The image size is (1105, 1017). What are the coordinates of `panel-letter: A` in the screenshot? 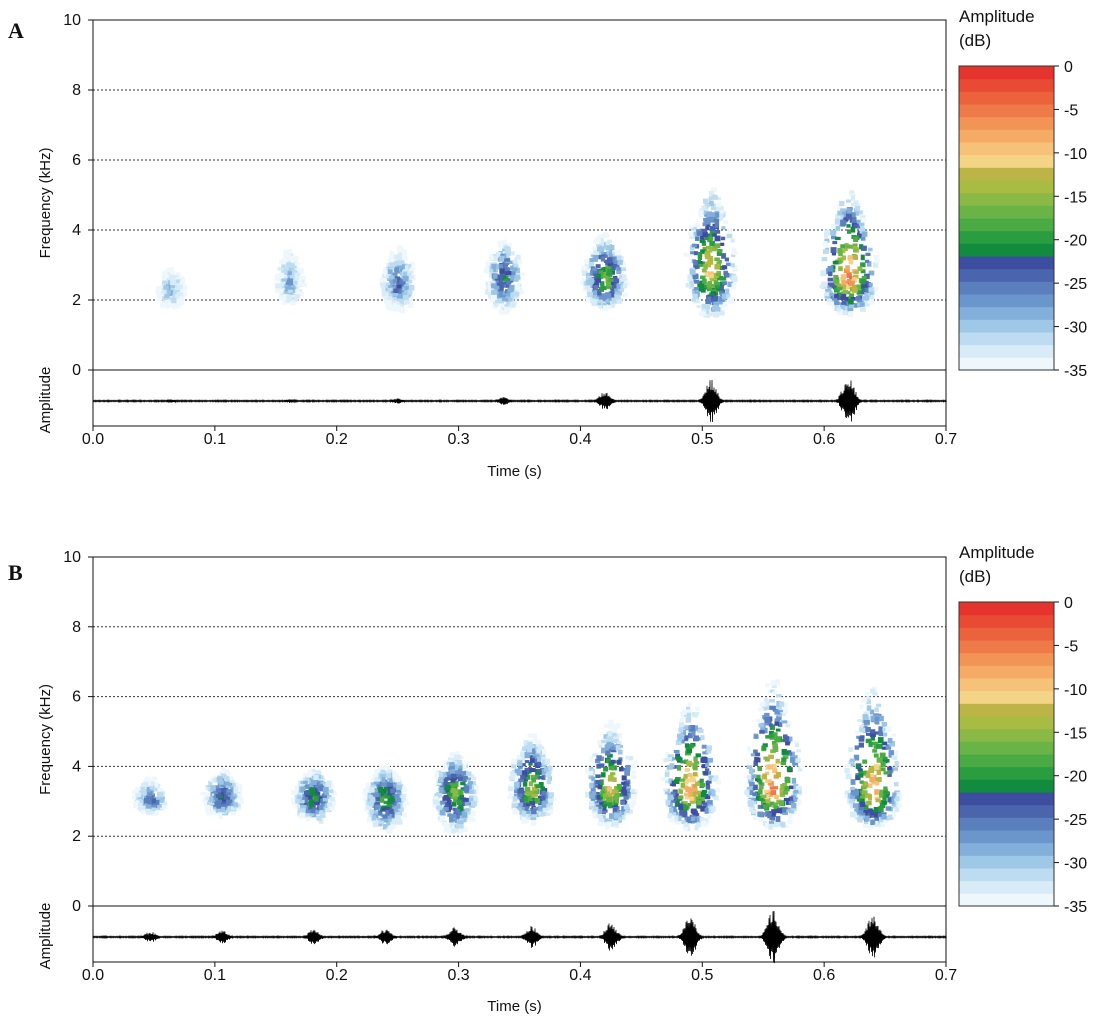 It's located at (16, 30).